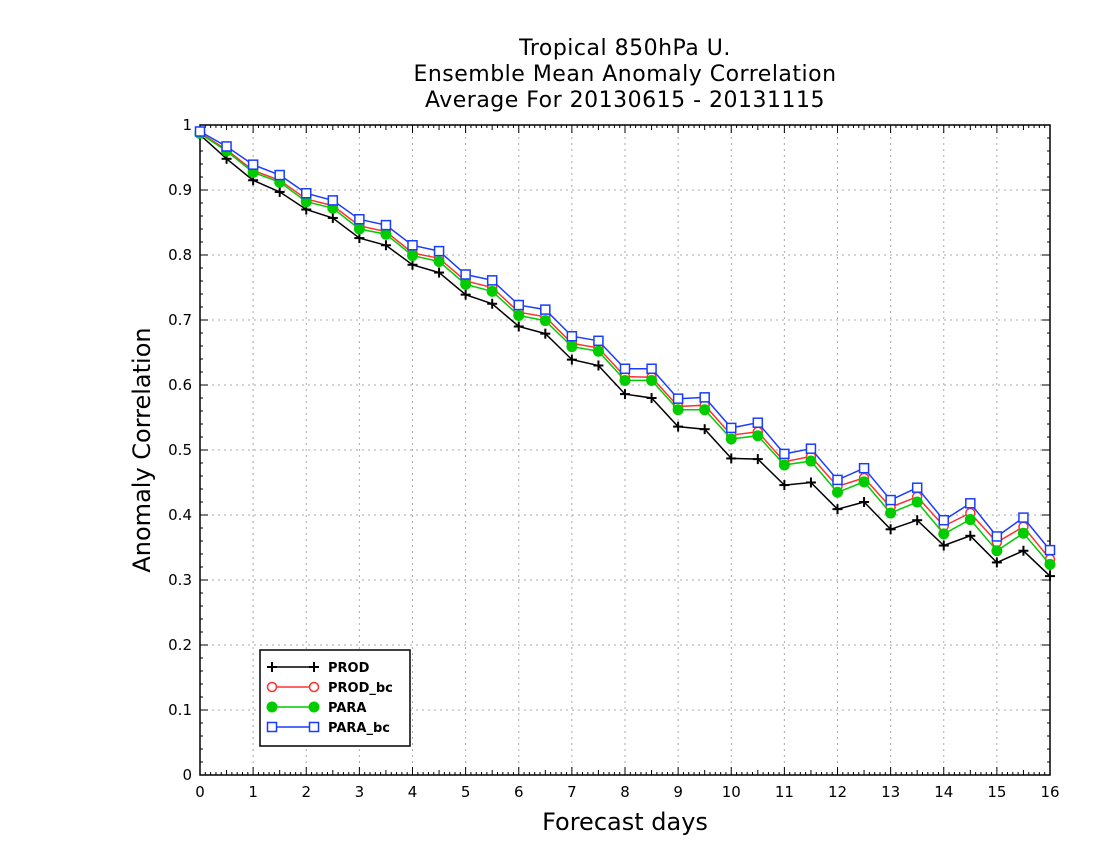 This screenshot has height=850, width=1100. Describe the element at coordinates (180, 645) in the screenshot. I see `y-tick-label: 0.2` at that location.